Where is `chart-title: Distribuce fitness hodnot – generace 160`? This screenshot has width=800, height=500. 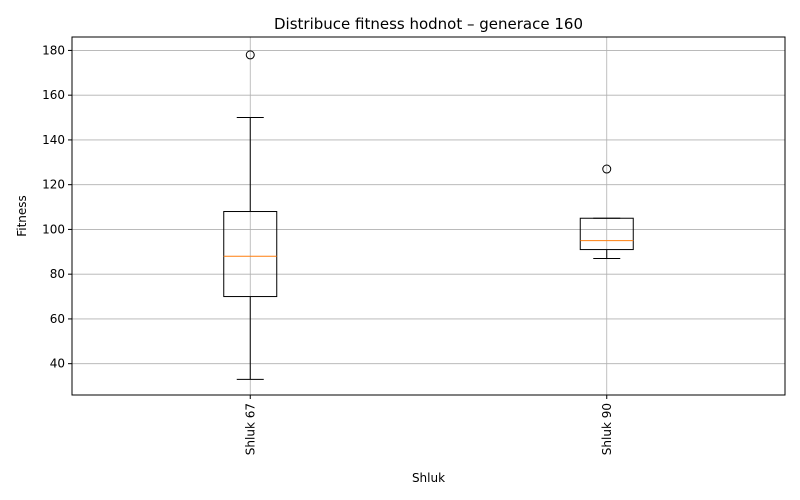
chart-title: Distribuce fitness hodnot – generace 160 is located at coordinates (428, 24).